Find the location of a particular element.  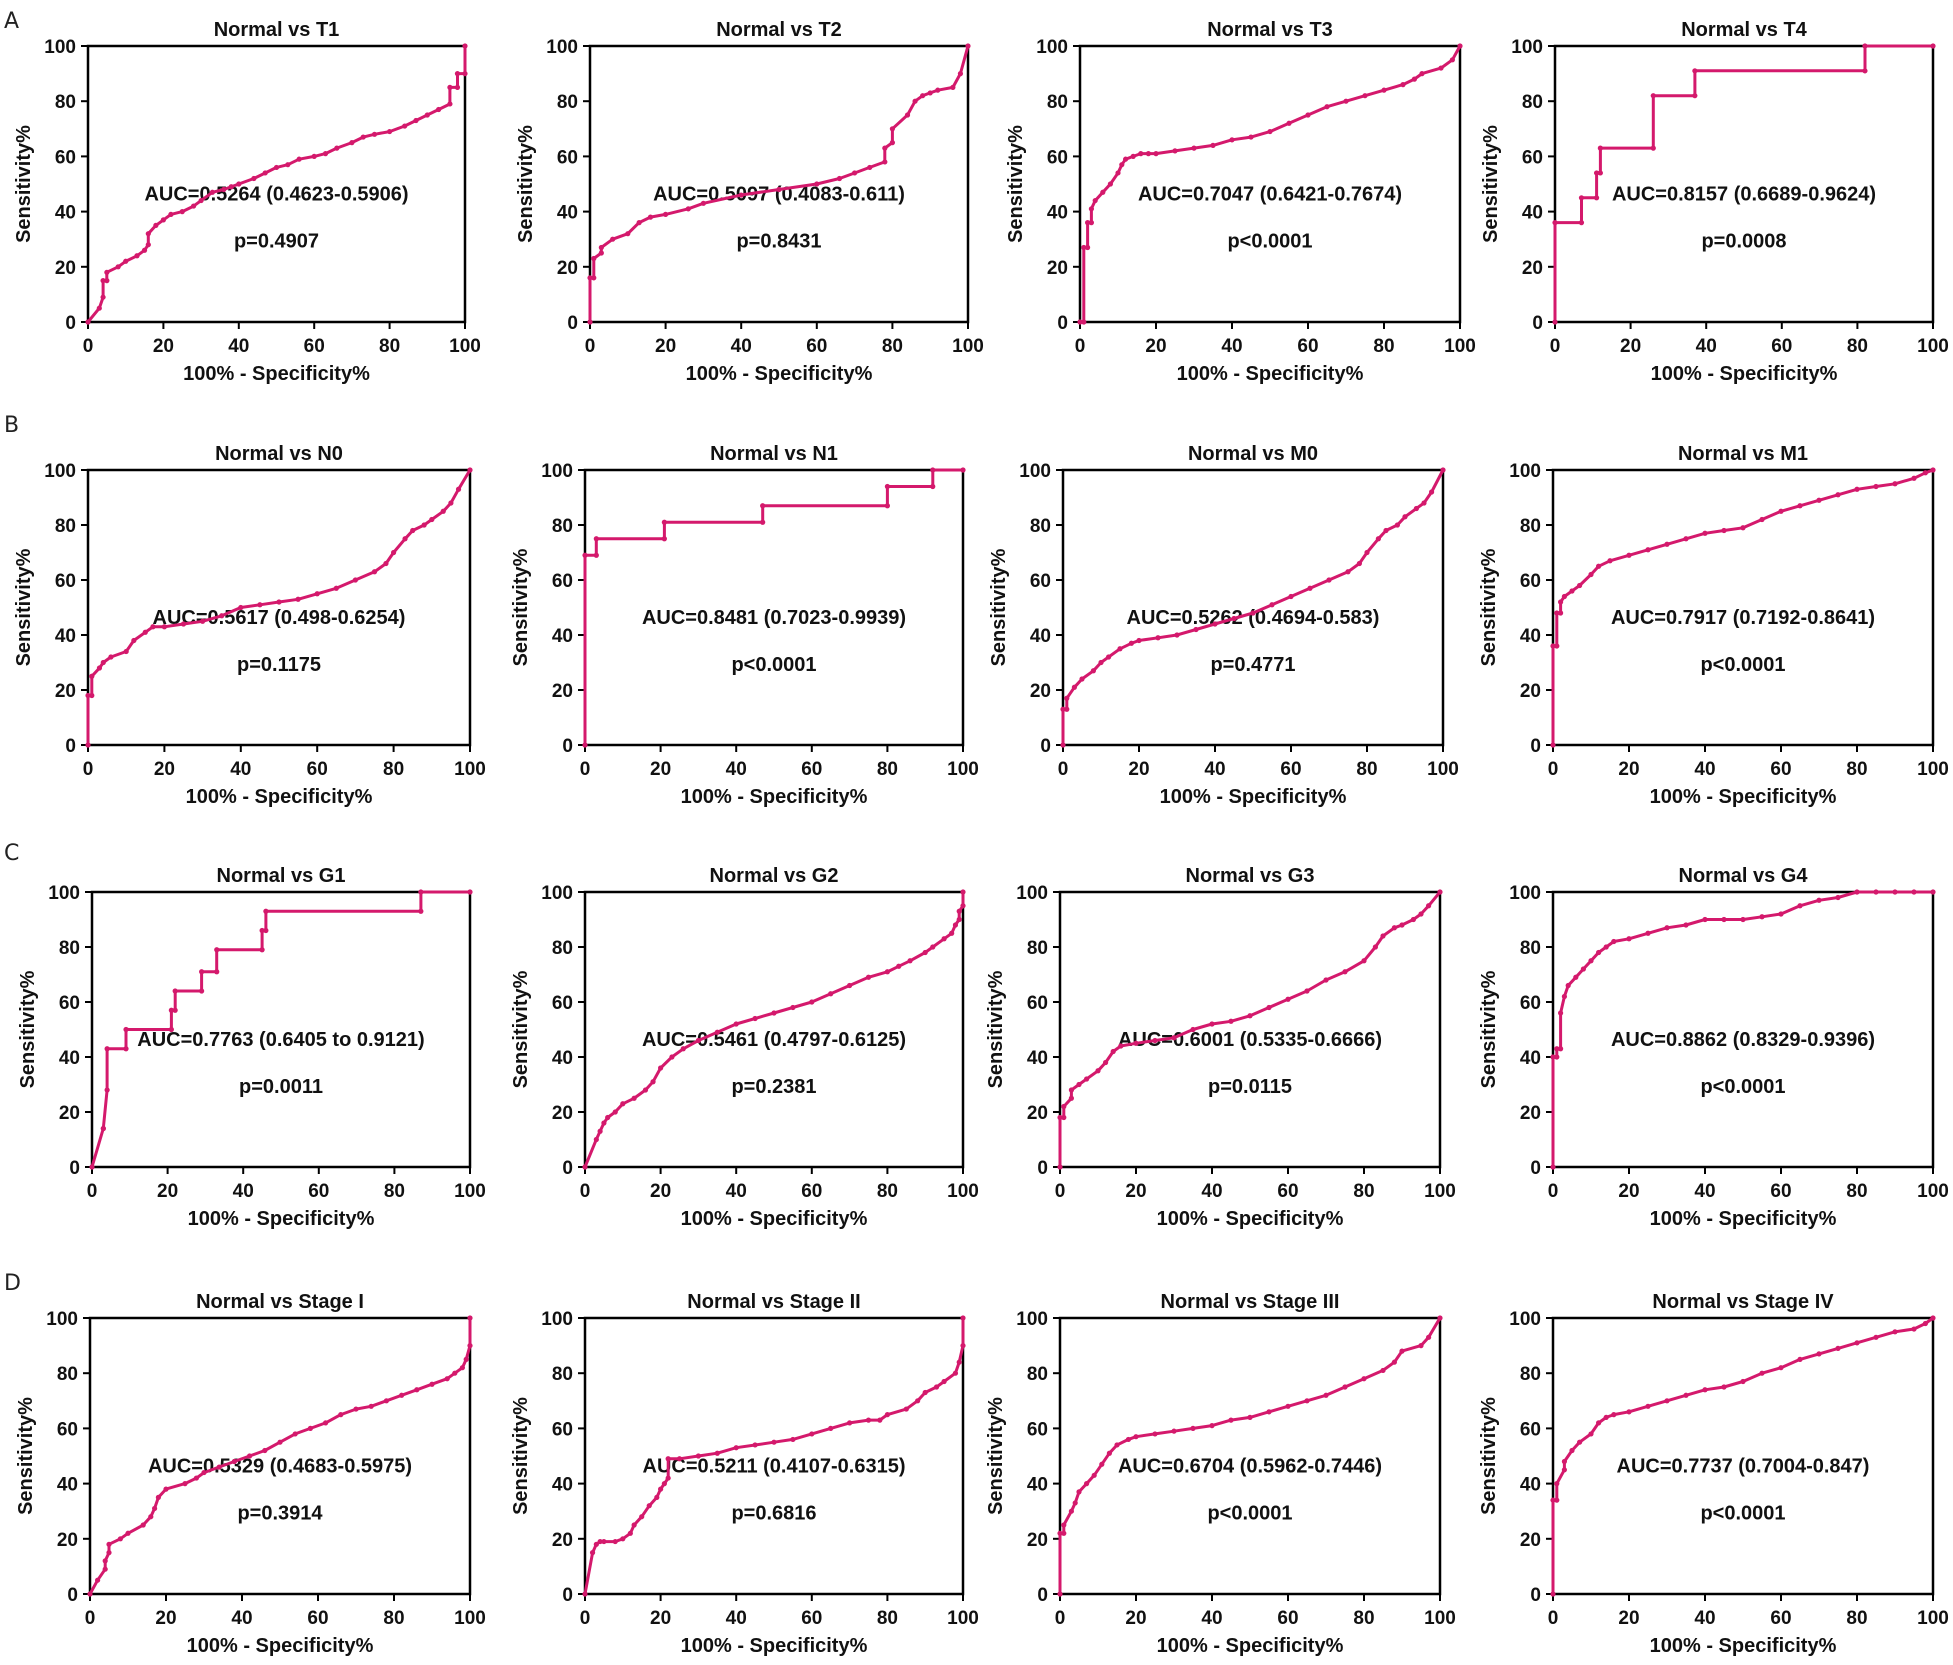

auc-annotation: AUC=0.6704 (0.5962-0.7446) is located at coordinates (1250, 1467).